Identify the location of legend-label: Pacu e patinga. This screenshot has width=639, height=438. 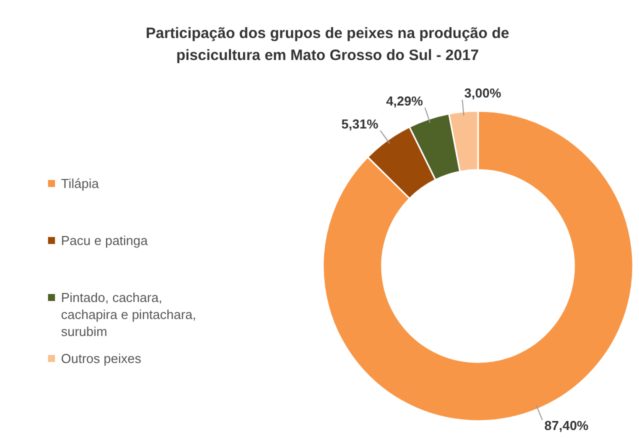
(105, 240).